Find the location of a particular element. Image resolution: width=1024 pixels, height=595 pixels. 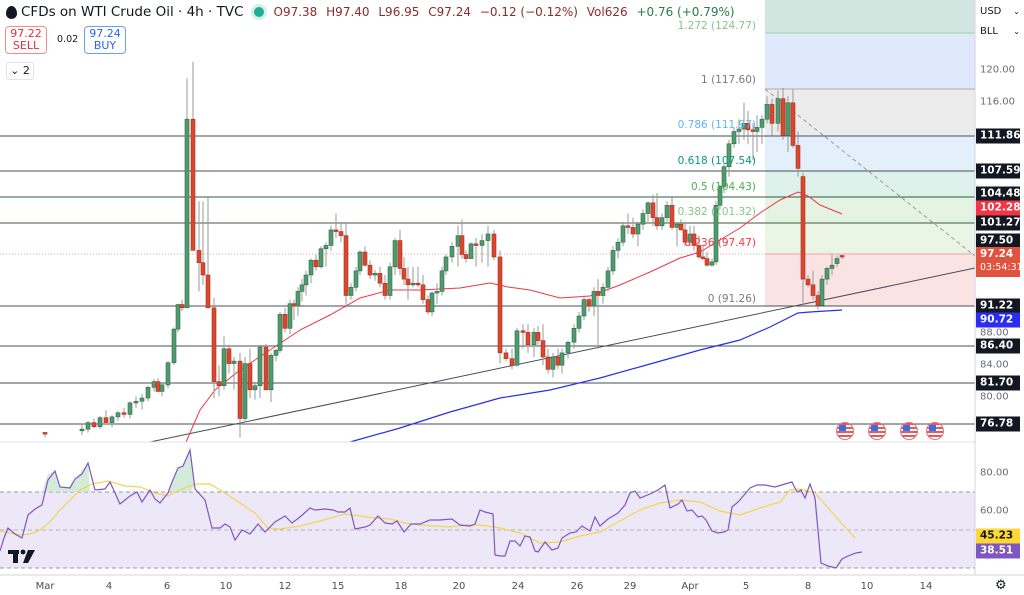

last-price-tag: 97.24 03:54:31 is located at coordinates (999, 262).